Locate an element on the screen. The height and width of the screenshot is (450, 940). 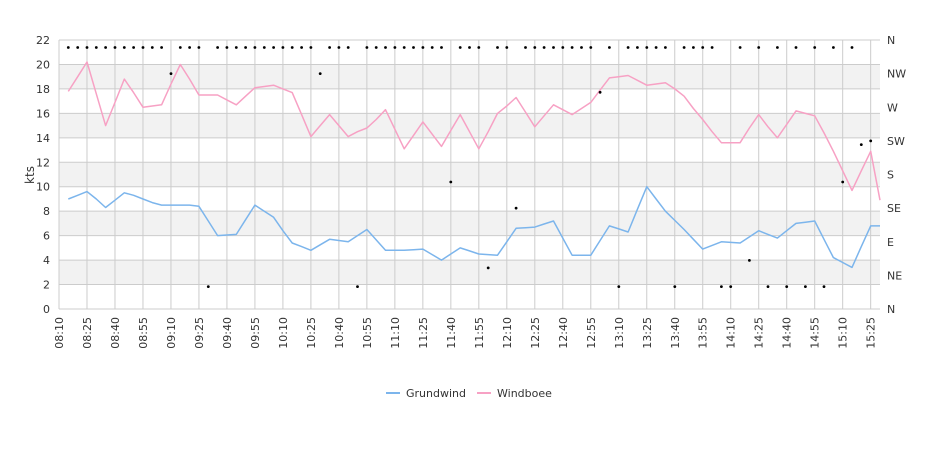
x-tick-label: 11:10 is located at coordinates (395, 333).